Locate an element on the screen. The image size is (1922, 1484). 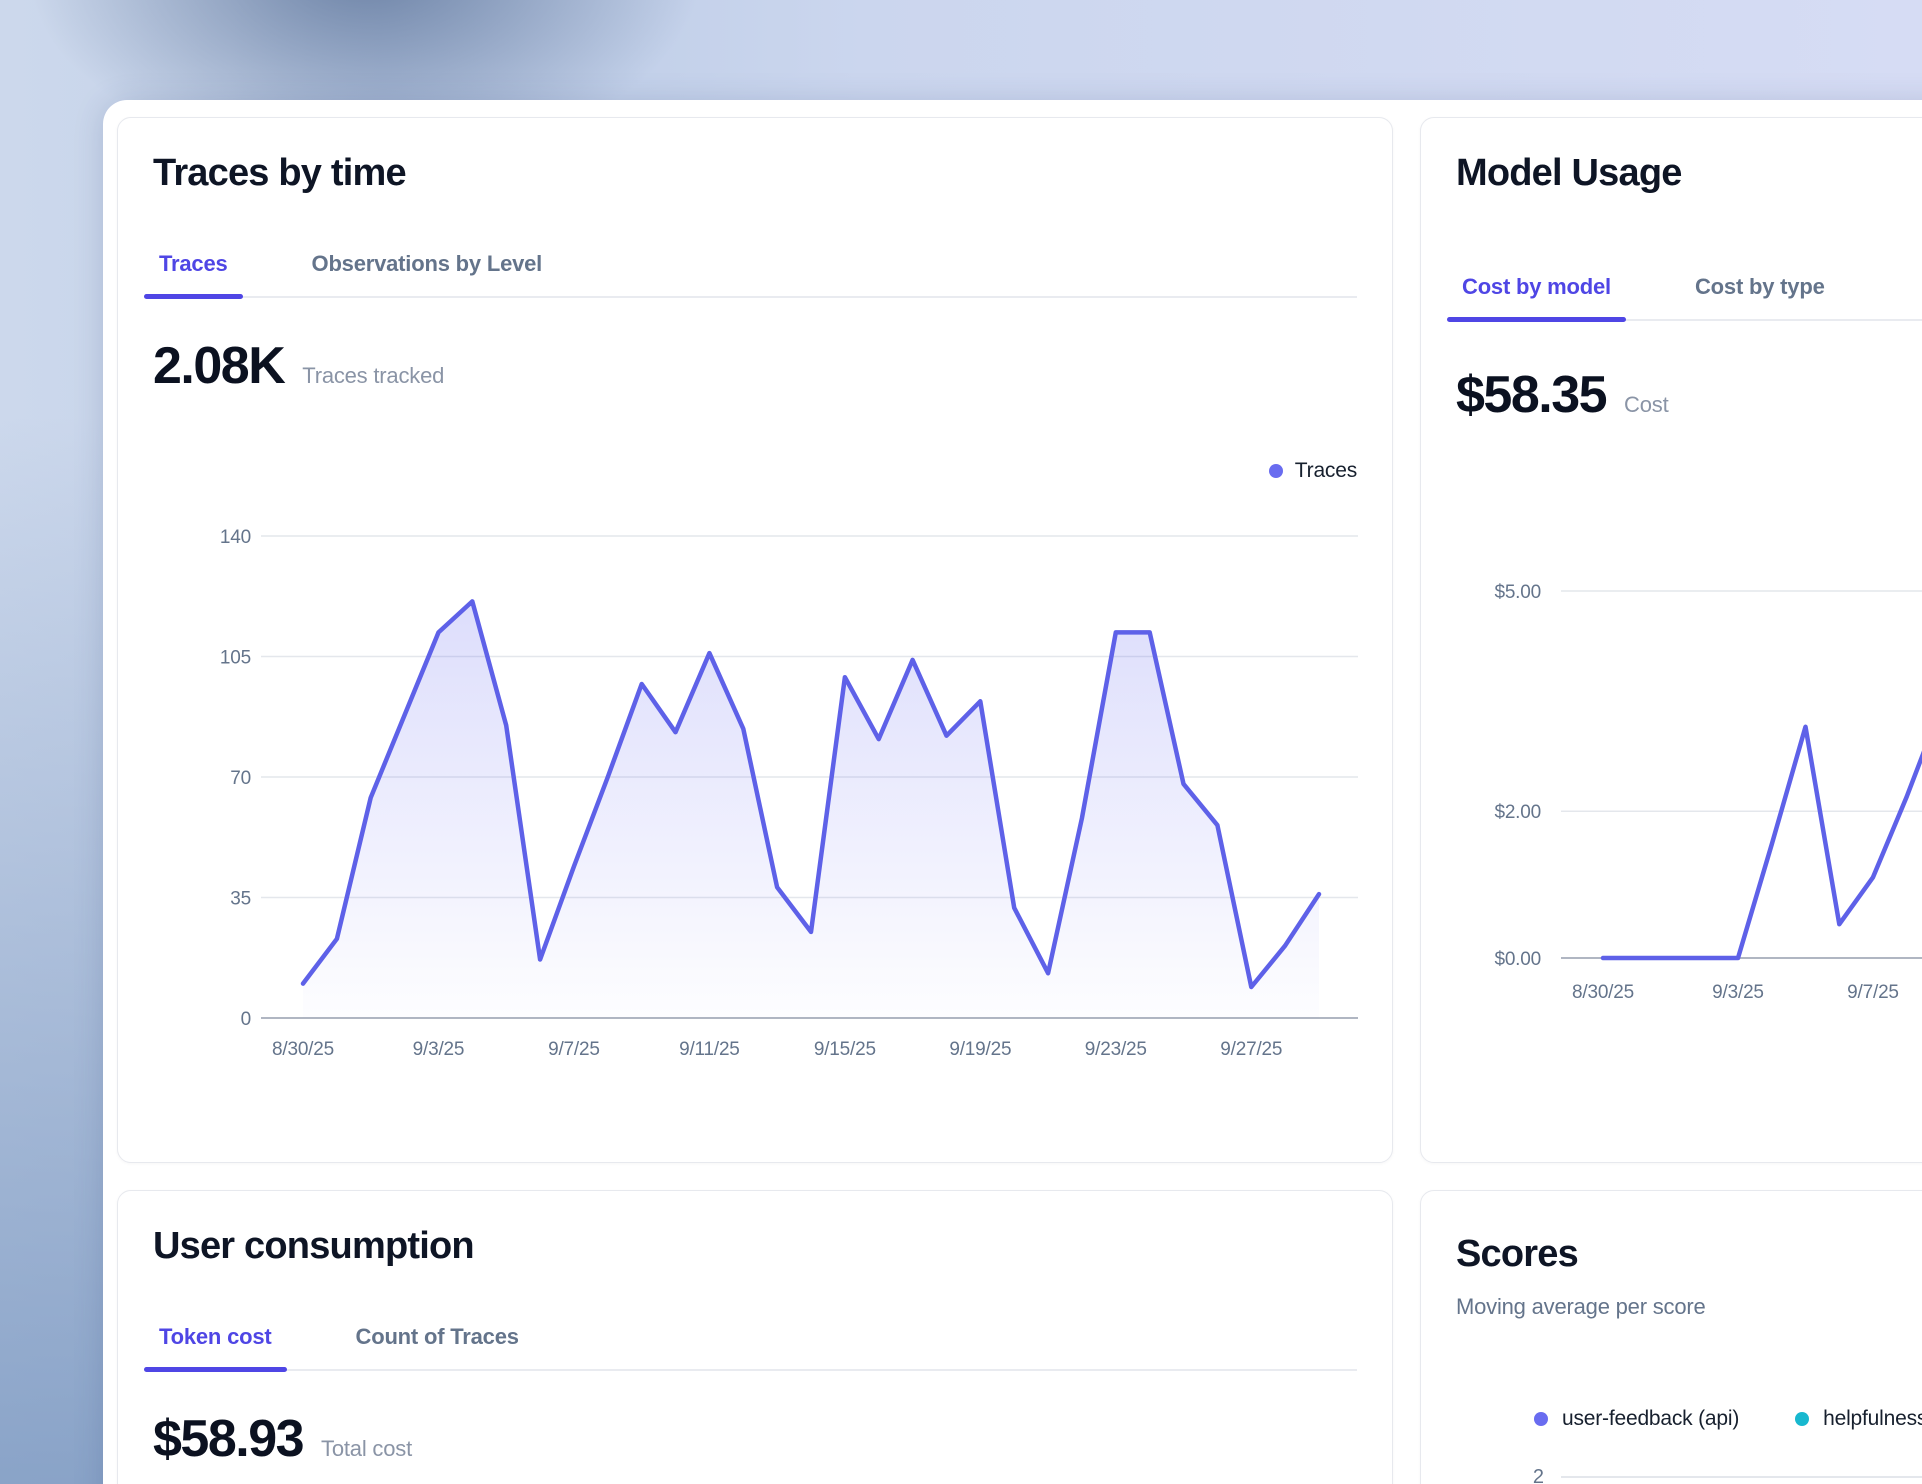
traces-by-time-tabs: Traces Observations by Level is located at coordinates (750, 274).